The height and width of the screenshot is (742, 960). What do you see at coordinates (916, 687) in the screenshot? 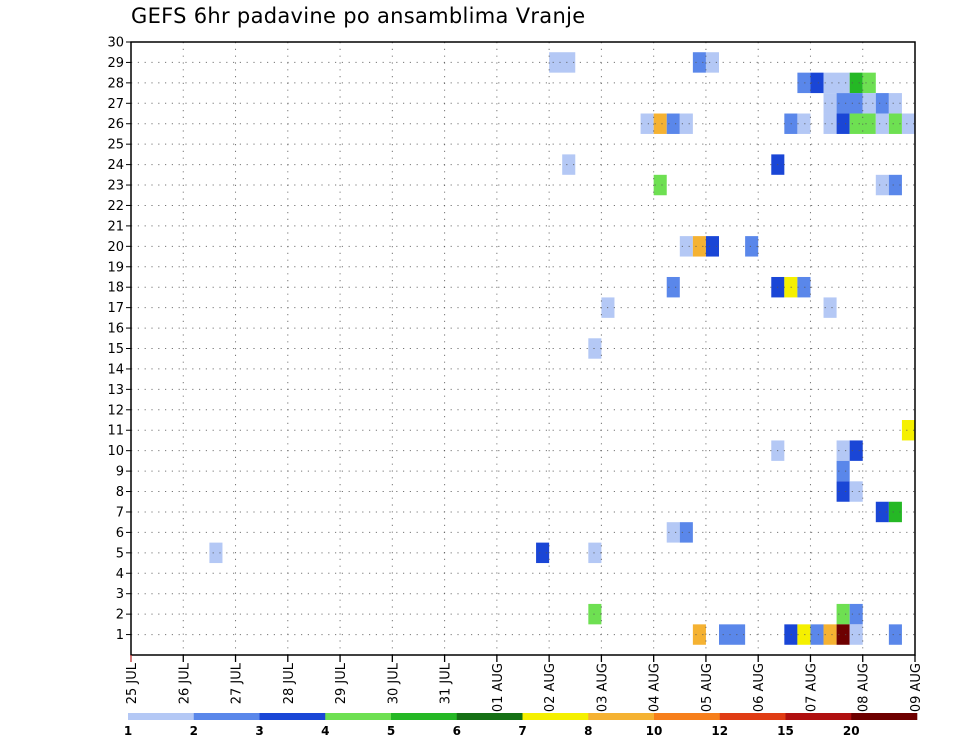
I see `x-tick-label: 09 AUG` at bounding box center [916, 687].